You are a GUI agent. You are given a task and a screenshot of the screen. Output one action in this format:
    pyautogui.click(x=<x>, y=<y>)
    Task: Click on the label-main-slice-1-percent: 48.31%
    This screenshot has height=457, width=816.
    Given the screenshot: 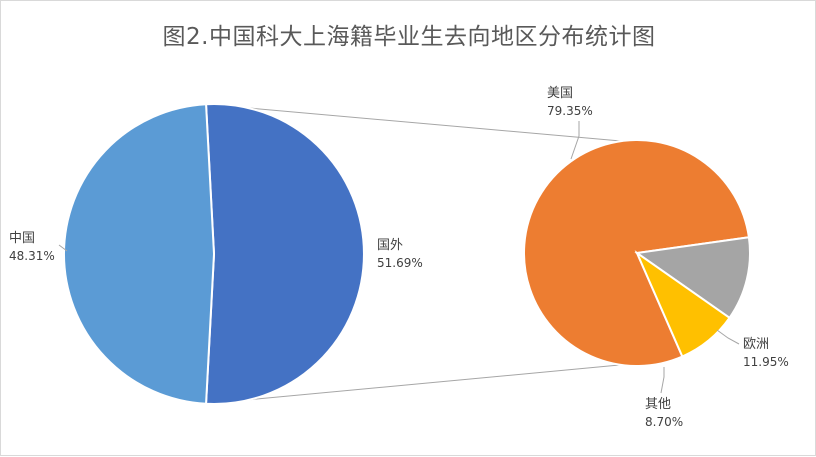 What is the action you would take?
    pyautogui.click(x=32, y=256)
    